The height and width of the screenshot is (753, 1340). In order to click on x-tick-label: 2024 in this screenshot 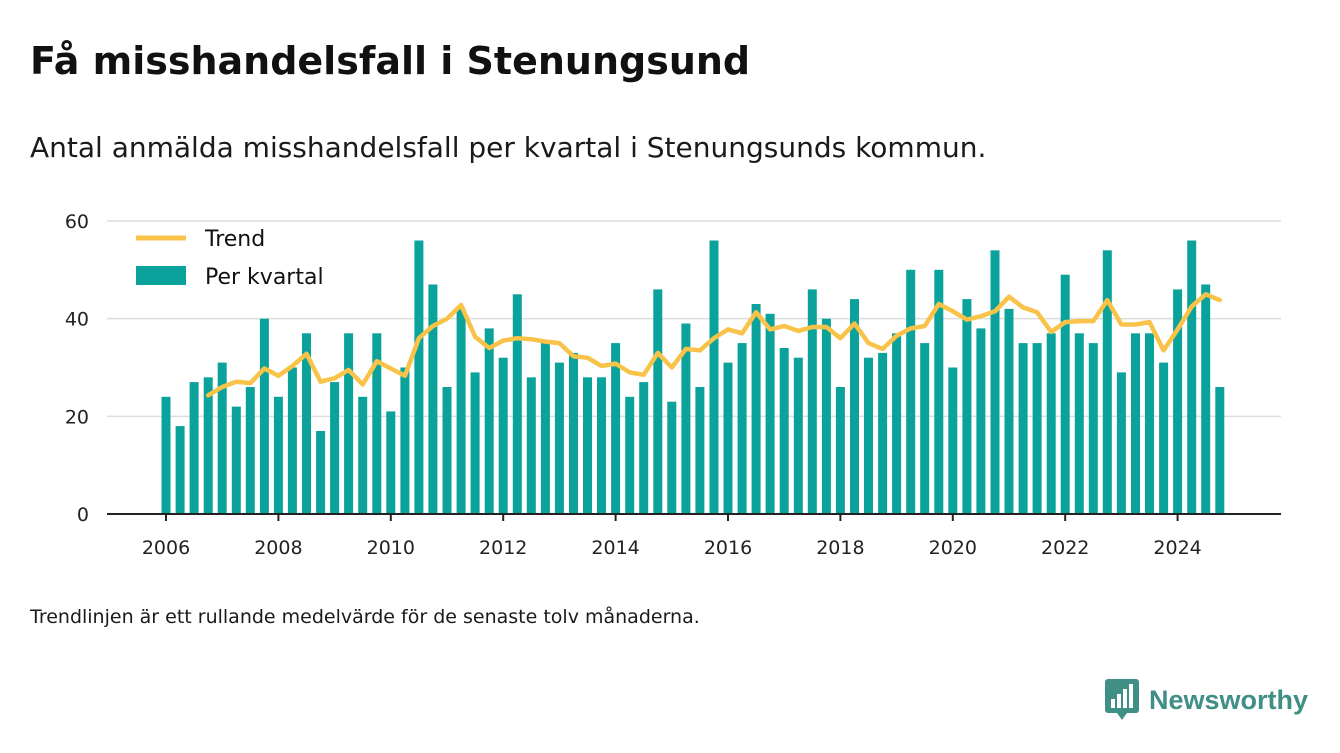, I will do `click(1177, 548)`.